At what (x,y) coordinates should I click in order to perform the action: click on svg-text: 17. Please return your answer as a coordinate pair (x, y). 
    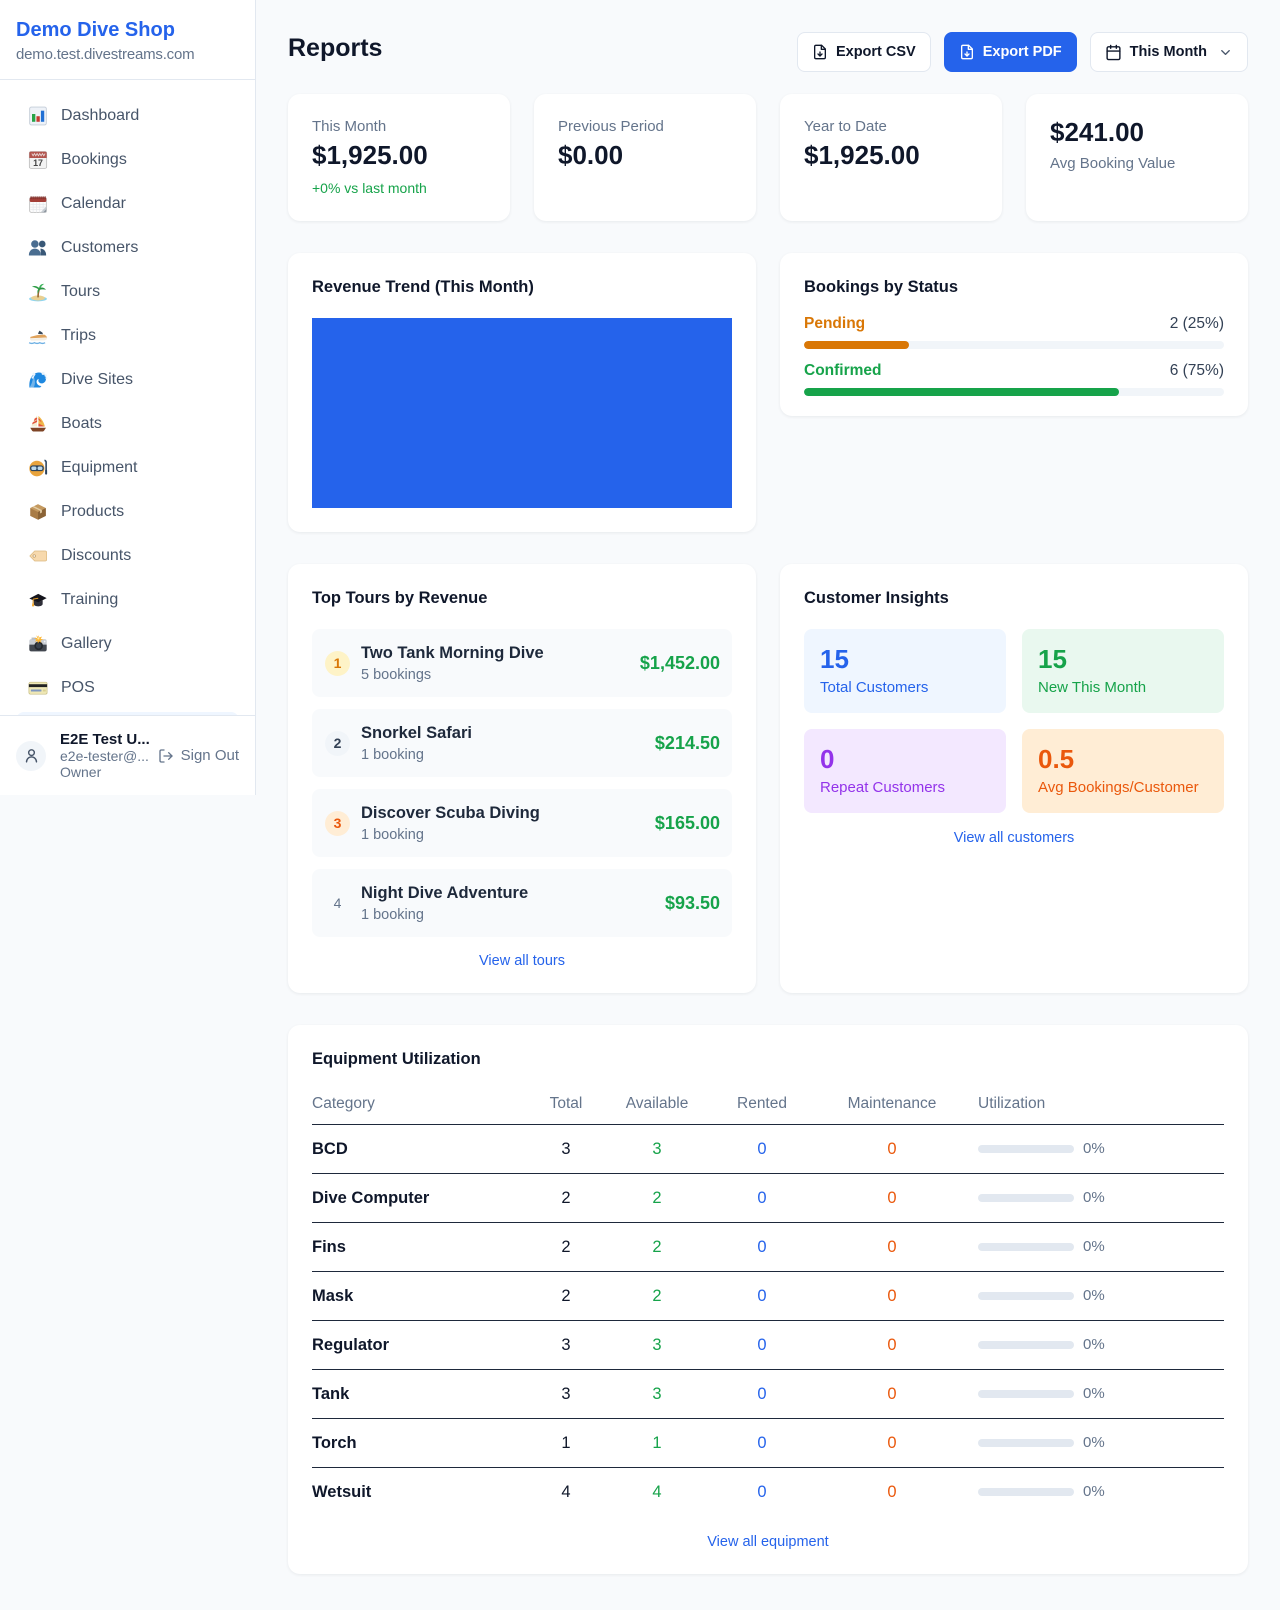
    Looking at the image, I should click on (38, 163).